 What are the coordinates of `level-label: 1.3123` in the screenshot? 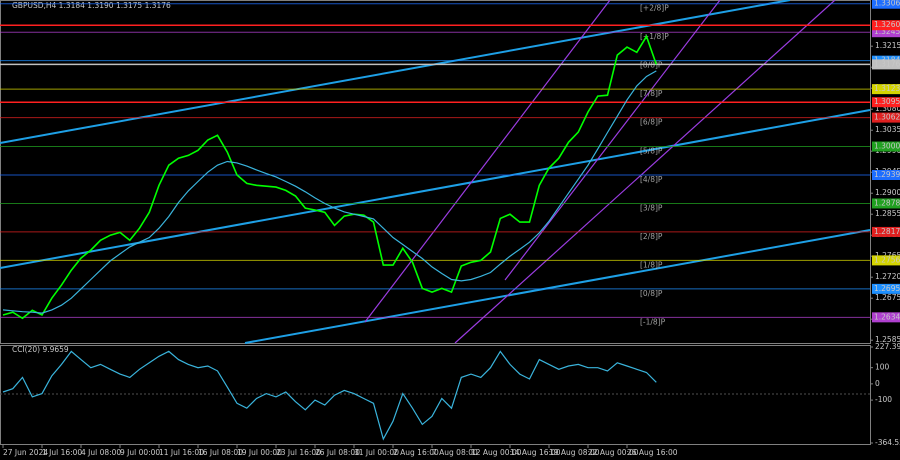 It's located at (887, 88).